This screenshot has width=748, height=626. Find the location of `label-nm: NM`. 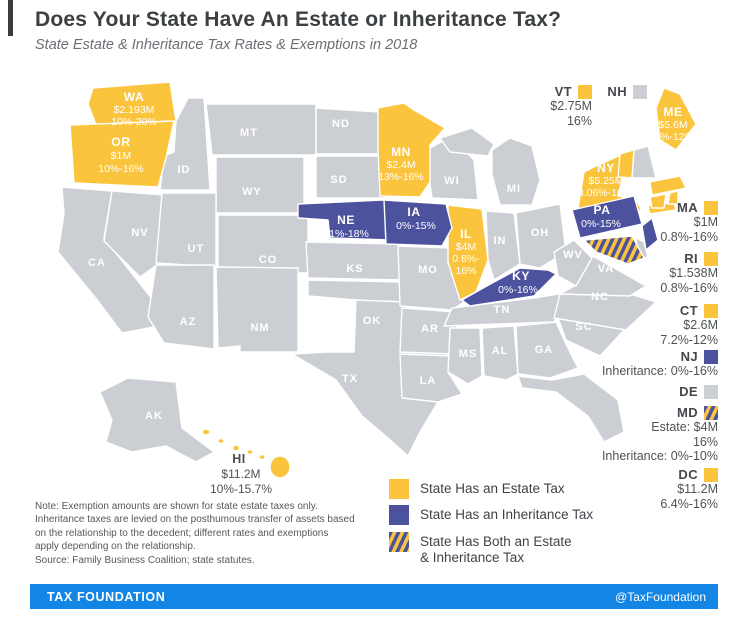

label-nm: NM is located at coordinates (259, 328).